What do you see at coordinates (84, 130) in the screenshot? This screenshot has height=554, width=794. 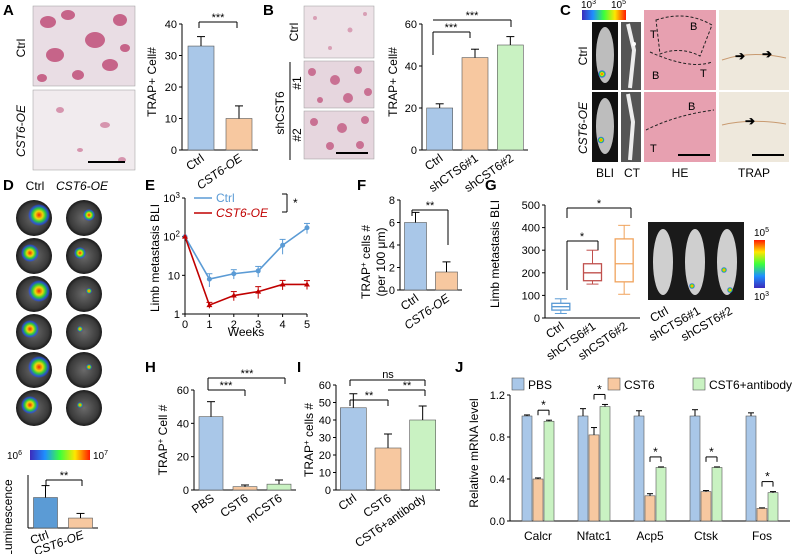 I see `trap-stain-image-cst6-oe` at bounding box center [84, 130].